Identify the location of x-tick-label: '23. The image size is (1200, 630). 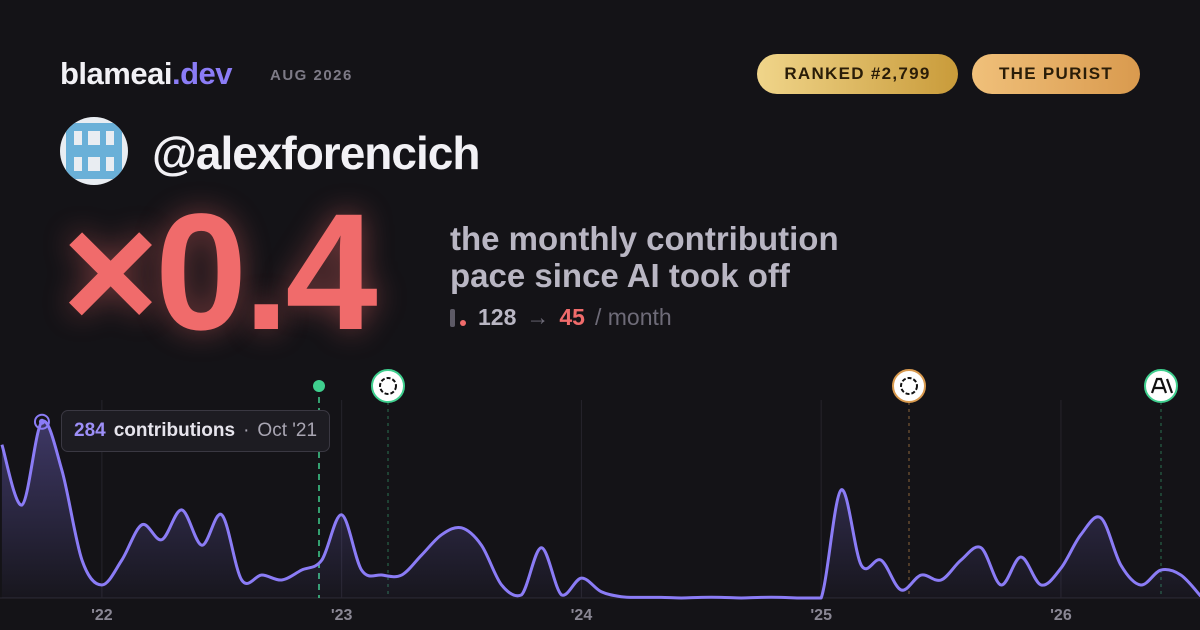
(342, 615).